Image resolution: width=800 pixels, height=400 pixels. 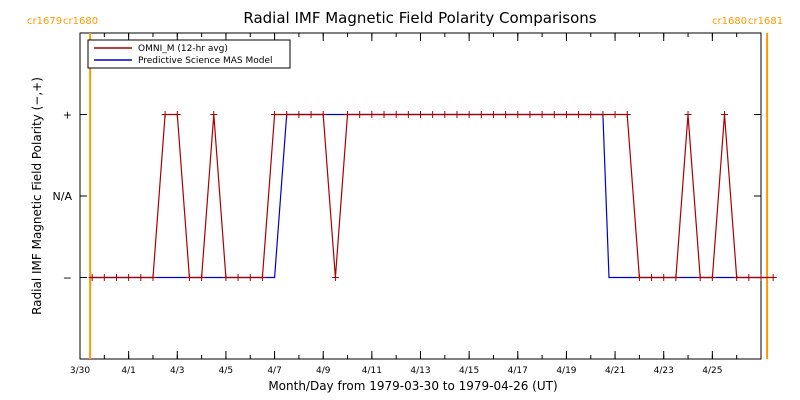 I want to click on x-tick-label-8: 4/15, so click(x=469, y=371).